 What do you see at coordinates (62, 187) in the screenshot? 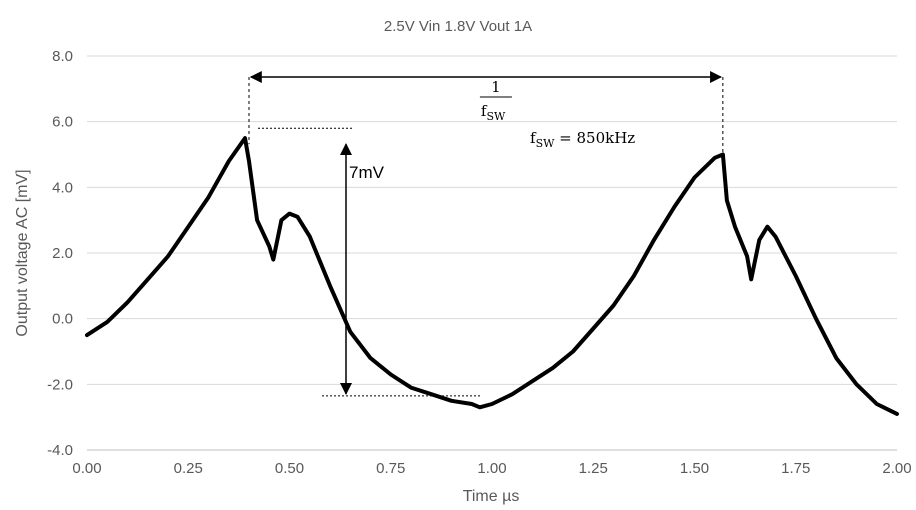
I see `y-tick-label: 4.0` at bounding box center [62, 187].